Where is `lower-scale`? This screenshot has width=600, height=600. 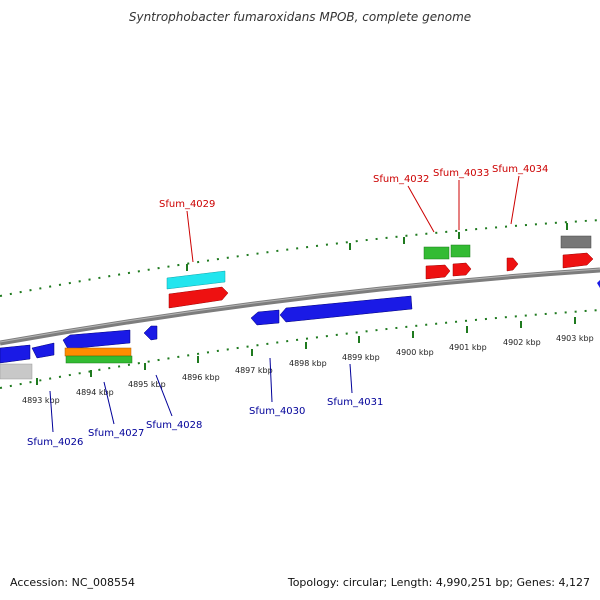
lower-scale is located at coordinates (300, 349).